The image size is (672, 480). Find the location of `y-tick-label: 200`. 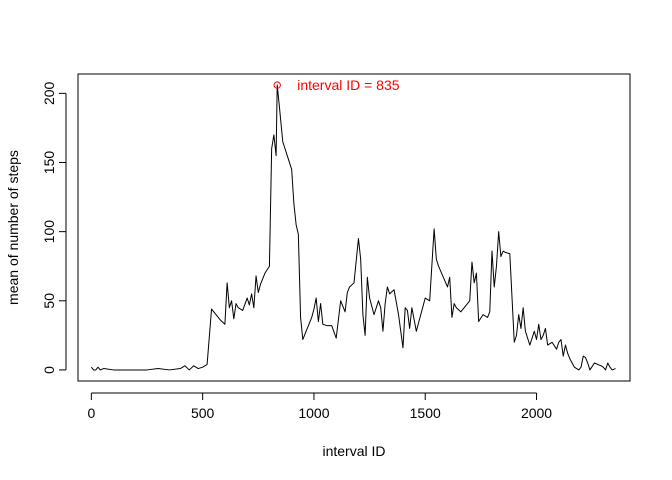

y-tick-label: 200 is located at coordinates (49, 93).